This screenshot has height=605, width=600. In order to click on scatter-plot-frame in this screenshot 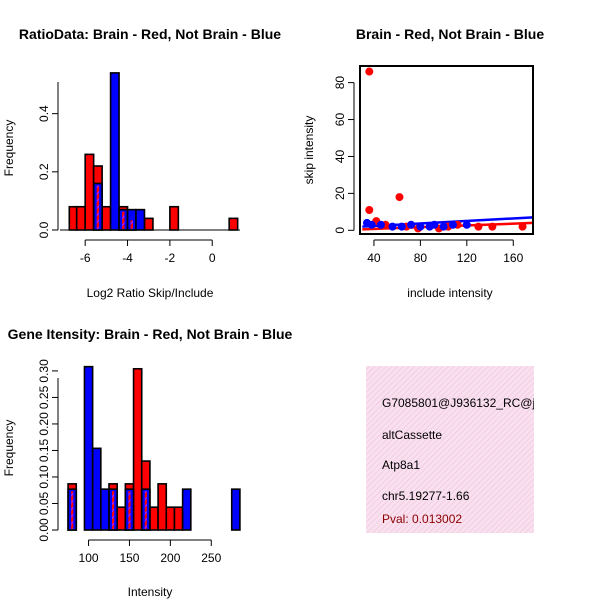, I will do `click(446, 150)`.